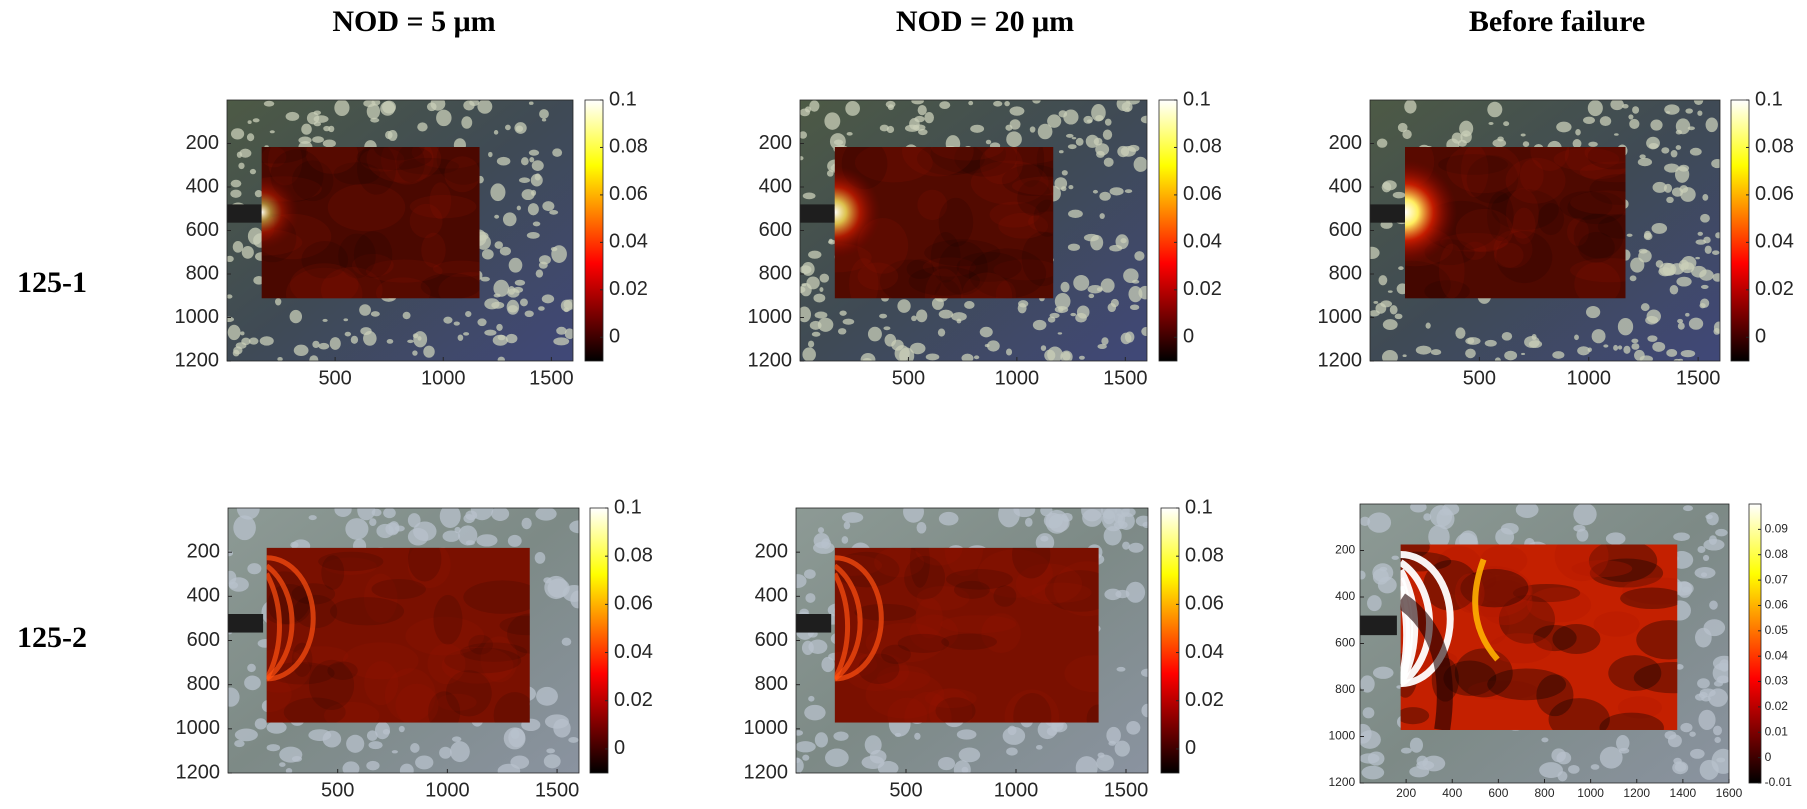  Describe the element at coordinates (1557, 21) in the screenshot. I see `column-title: Before failure` at that location.